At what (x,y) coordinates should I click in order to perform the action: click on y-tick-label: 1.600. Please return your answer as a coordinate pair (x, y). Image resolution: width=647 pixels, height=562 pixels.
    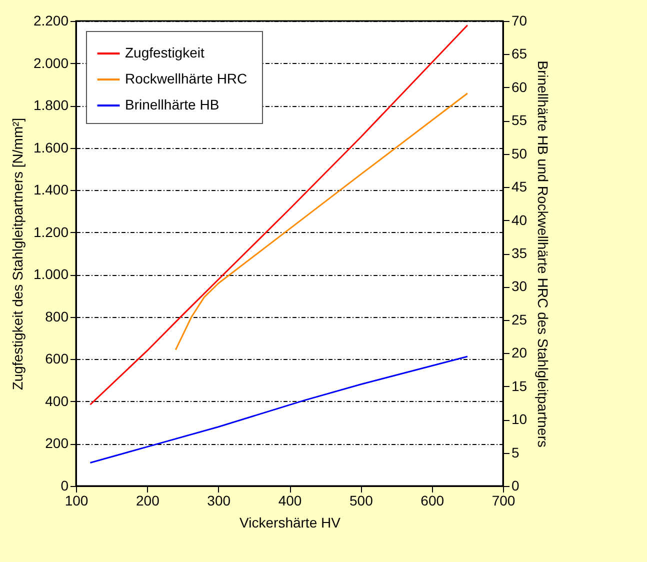
    Looking at the image, I should click on (51, 147).